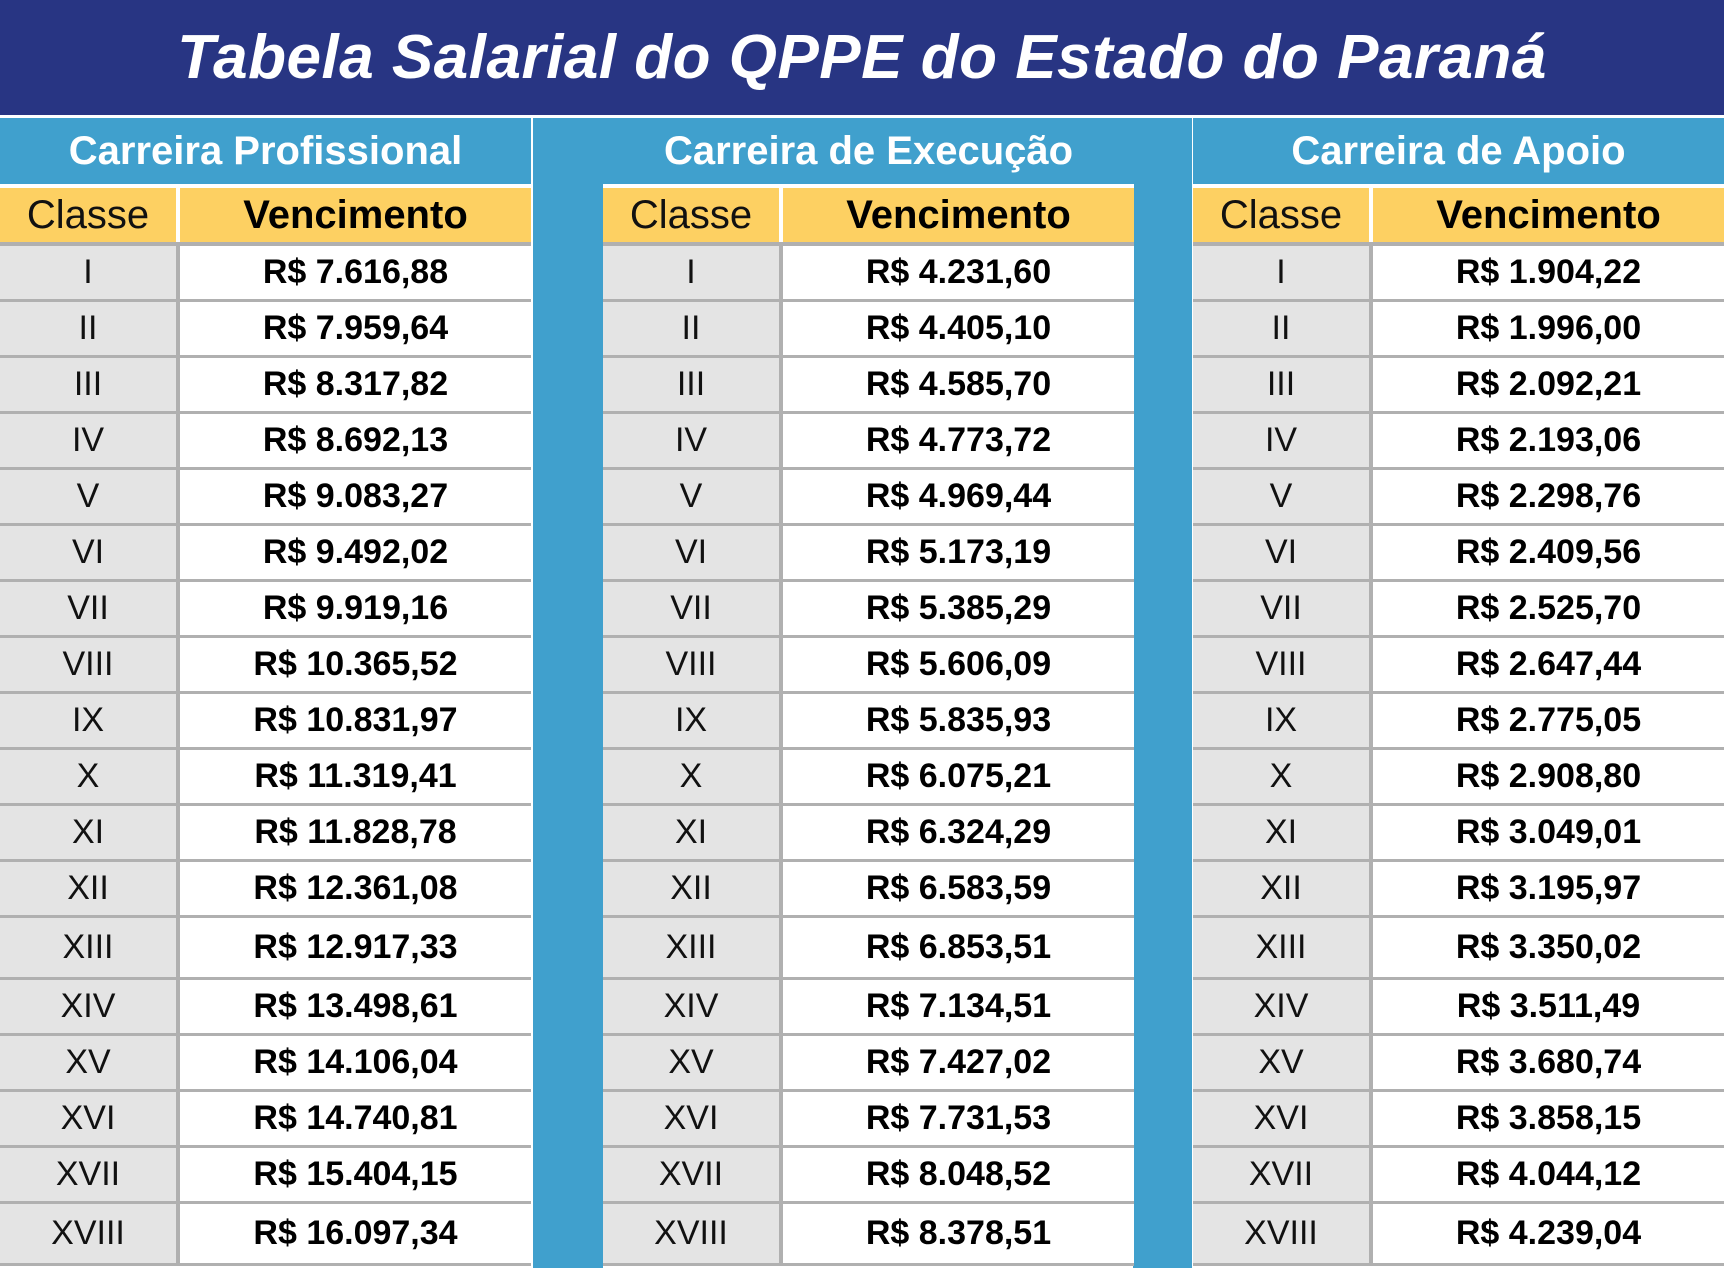  I want to click on table-row: XIII R$ 6.853,51, so click(868, 949).